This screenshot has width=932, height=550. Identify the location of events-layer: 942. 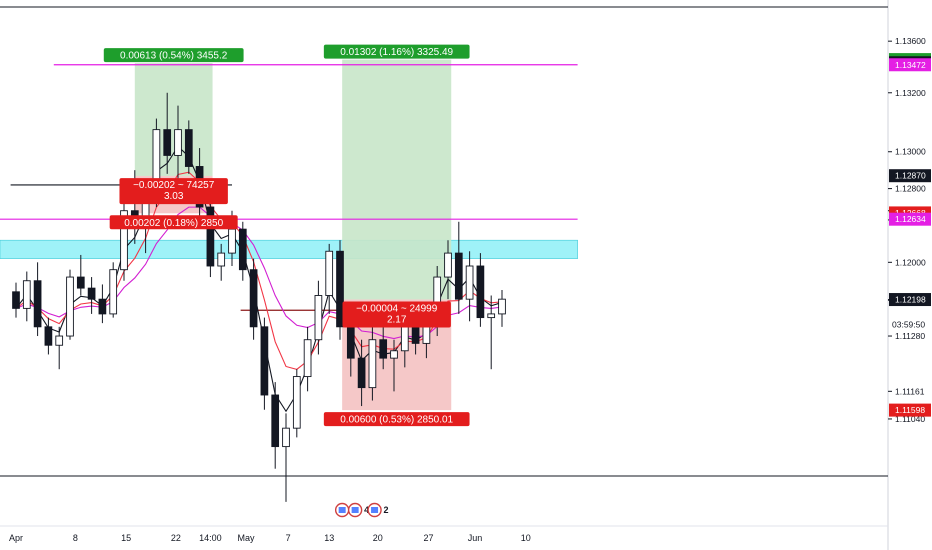
(361, 510).